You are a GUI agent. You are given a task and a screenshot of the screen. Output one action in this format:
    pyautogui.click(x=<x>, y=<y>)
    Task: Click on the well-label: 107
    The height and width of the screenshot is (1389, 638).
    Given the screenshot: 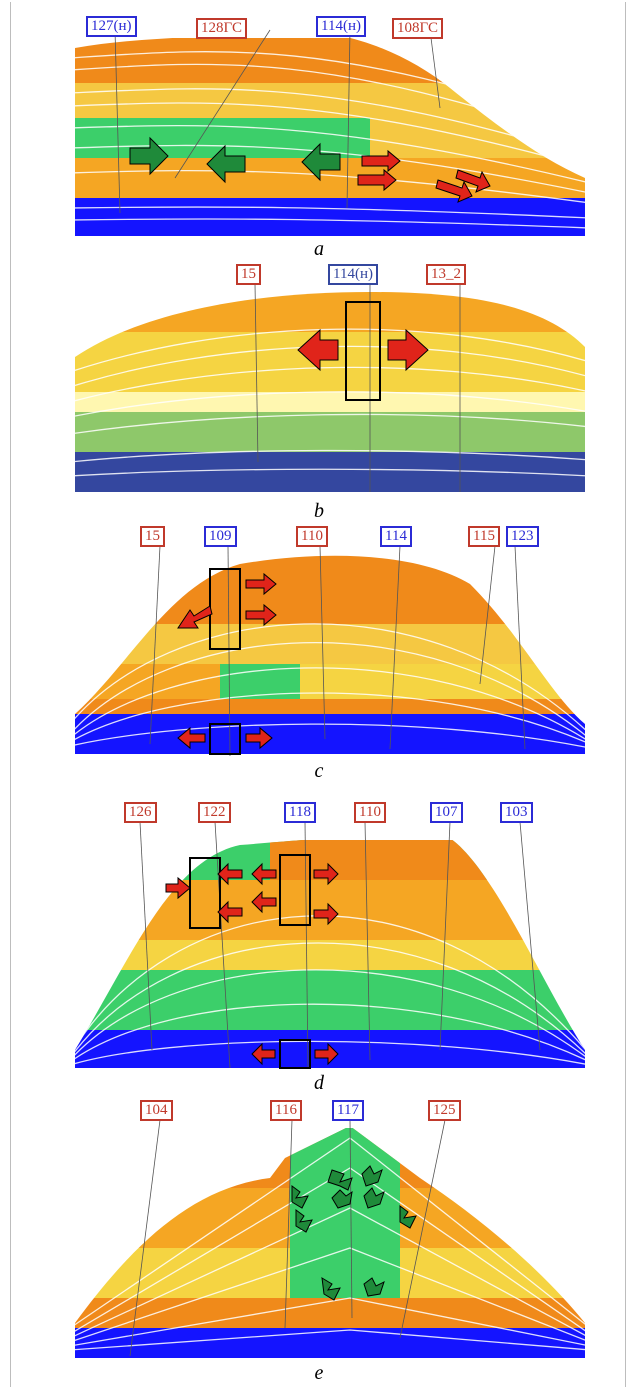 What is the action you would take?
    pyautogui.click(x=446, y=812)
    